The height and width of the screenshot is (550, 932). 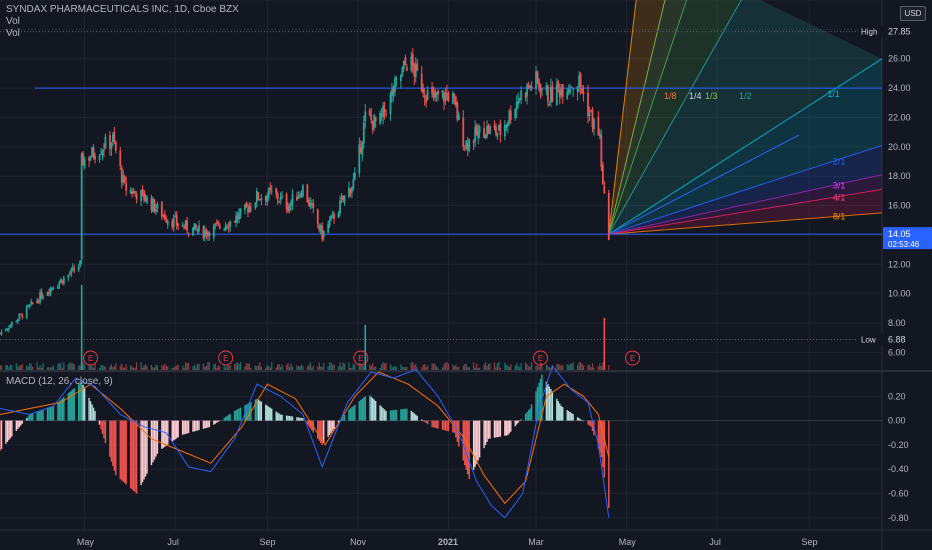 I want to click on low-badge: Low 6.88, so click(x=895, y=339).